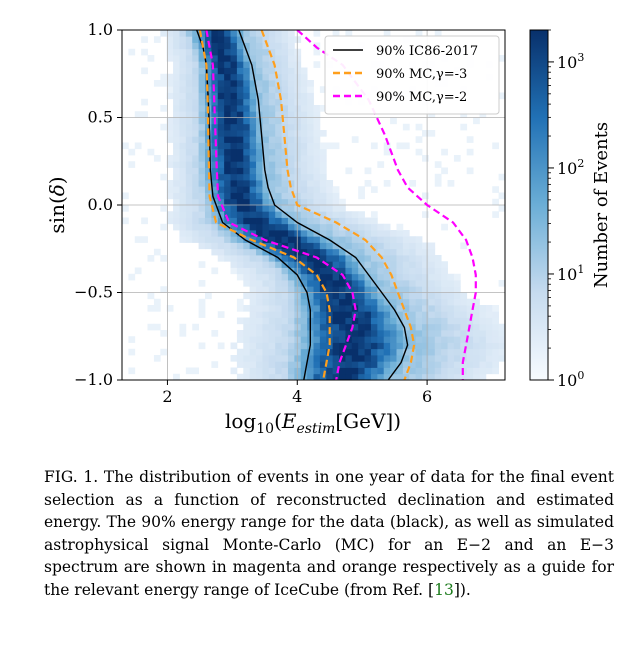 The image size is (638, 656). Describe the element at coordinates (313, 423) in the screenshot. I see `svg-text: log10(Eestim[GeV])` at that location.